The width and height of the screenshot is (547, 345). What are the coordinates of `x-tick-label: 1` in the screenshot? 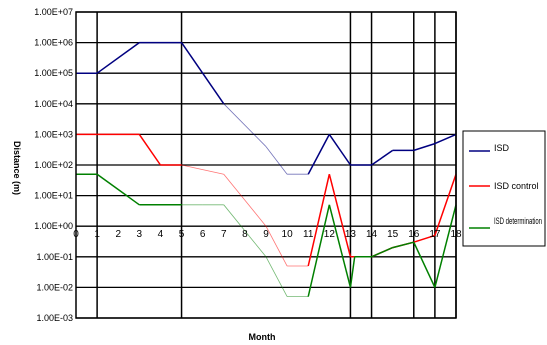 It's located at (97, 234).